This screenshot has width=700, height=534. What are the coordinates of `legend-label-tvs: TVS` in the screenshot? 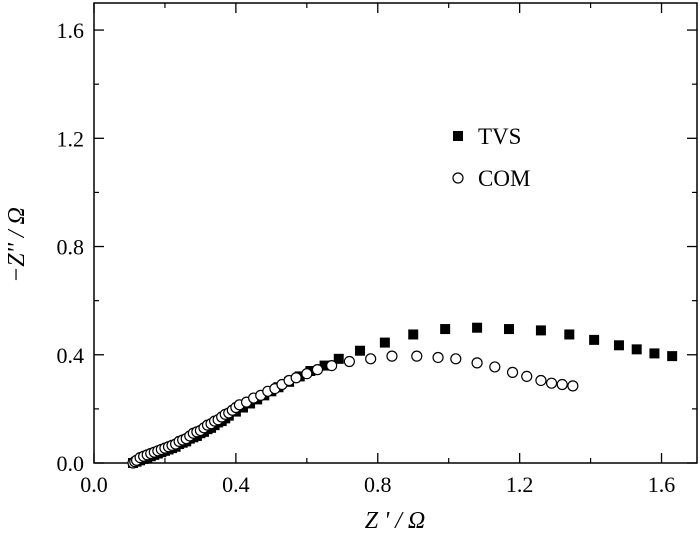 It's located at (499, 136).